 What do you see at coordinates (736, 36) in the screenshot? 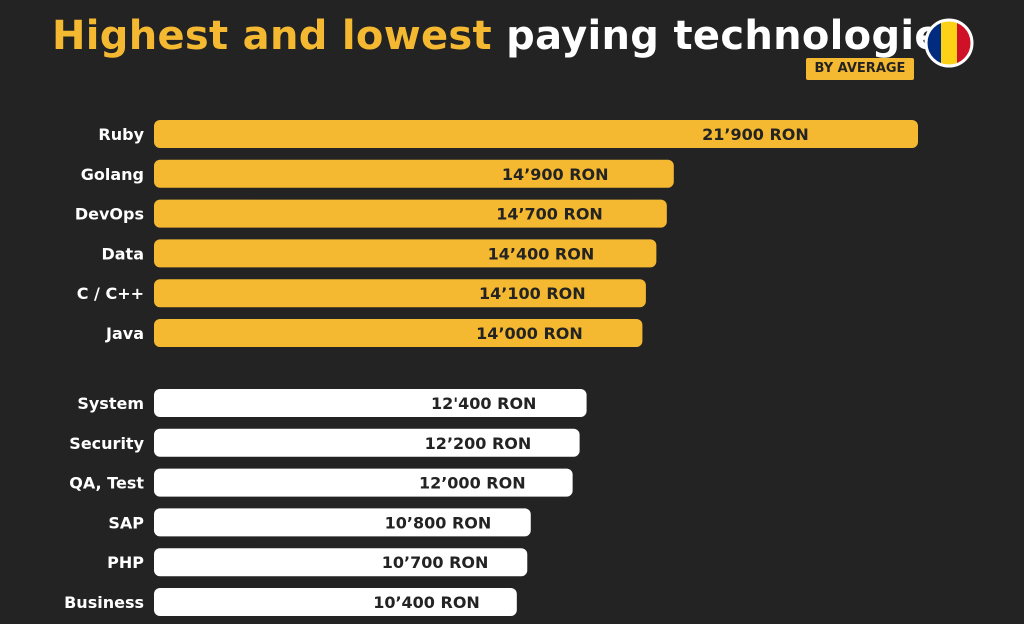
I see `title-rest: paying technologies` at bounding box center [736, 36].